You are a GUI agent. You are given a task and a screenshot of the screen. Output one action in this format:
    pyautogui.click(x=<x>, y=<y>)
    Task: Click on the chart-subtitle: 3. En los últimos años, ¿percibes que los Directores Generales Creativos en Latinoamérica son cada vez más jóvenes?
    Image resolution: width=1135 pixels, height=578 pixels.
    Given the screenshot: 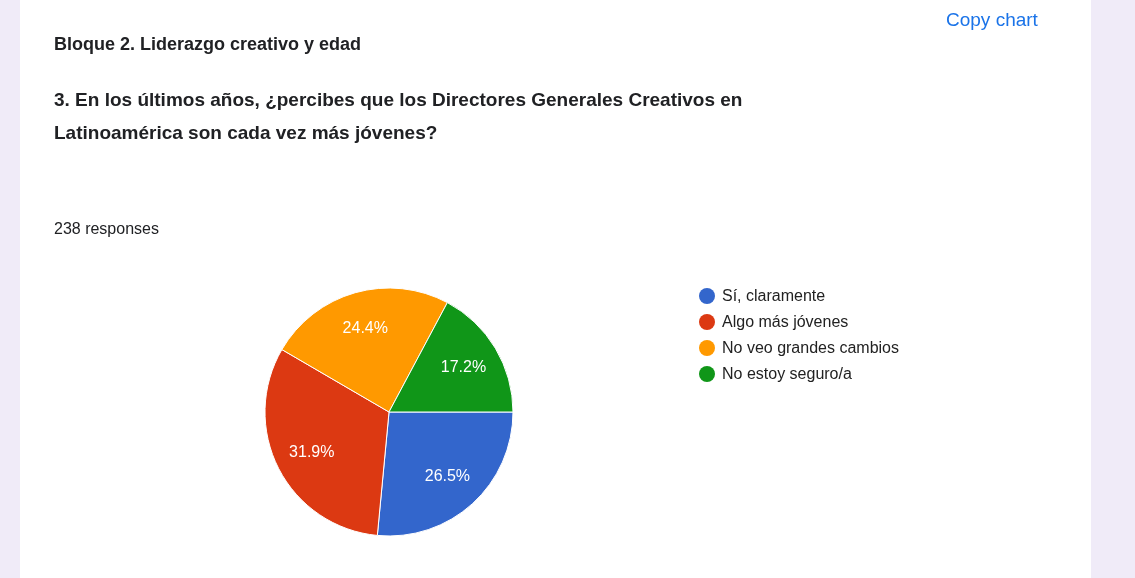 What is the action you would take?
    pyautogui.click(x=398, y=116)
    